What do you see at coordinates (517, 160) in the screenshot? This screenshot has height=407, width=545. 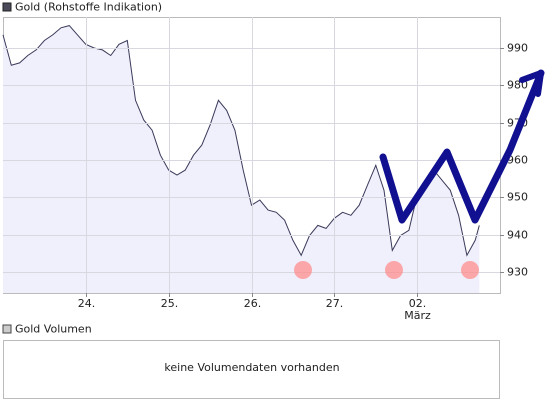 I see `y-tick-label: 960` at bounding box center [517, 160].